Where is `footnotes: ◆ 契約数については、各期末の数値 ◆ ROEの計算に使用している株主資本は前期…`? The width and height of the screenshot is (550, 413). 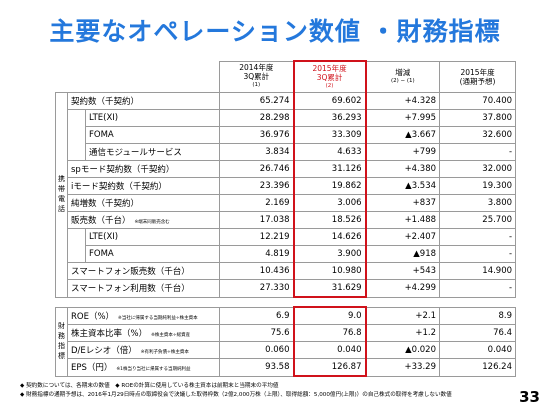 footnotes: ◆ 契約数については、各期末の数値 ◆ ROEの計算に使用している株主資本は前期… is located at coordinates (270, 391).